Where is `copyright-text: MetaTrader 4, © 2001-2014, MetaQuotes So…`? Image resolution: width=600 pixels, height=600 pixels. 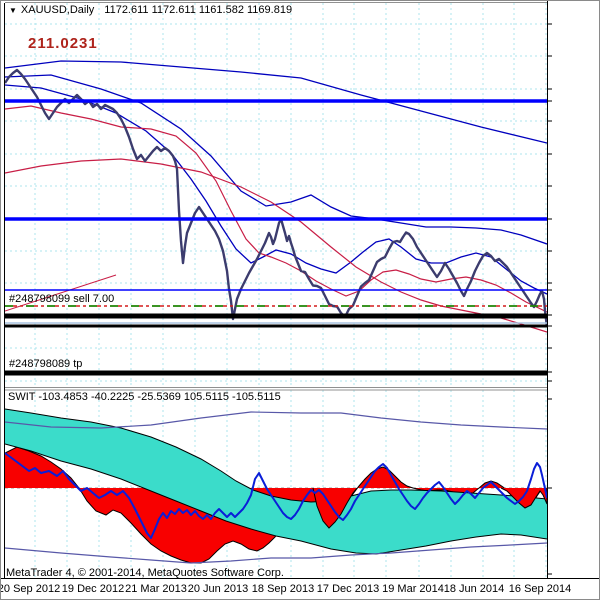
copyright-text: MetaTrader 4, © 2001-2014, MetaQuotes So… is located at coordinates (145, 573).